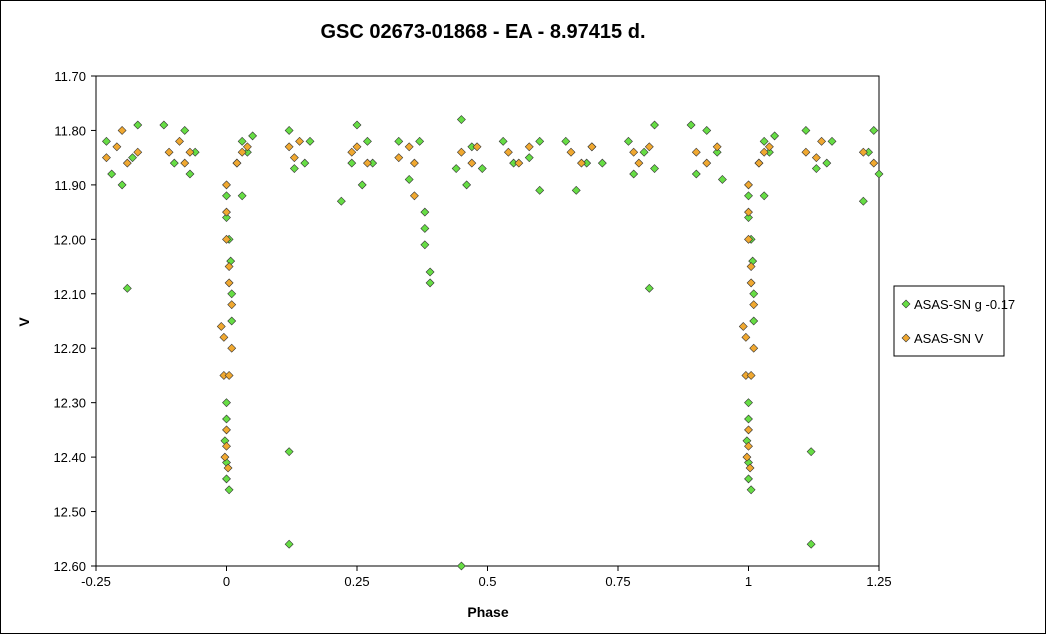  What do you see at coordinates (70, 76) in the screenshot?
I see `y-tick-label: 11.70` at bounding box center [70, 76].